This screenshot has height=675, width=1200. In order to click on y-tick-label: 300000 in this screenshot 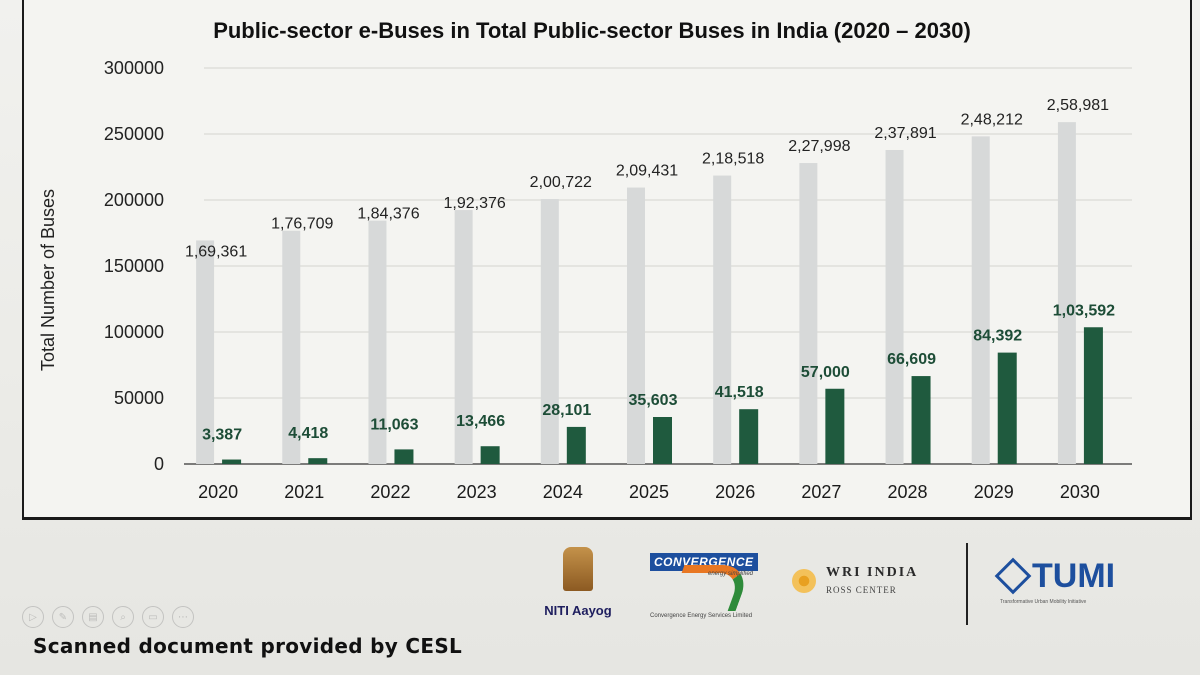, I will do `click(134, 68)`.